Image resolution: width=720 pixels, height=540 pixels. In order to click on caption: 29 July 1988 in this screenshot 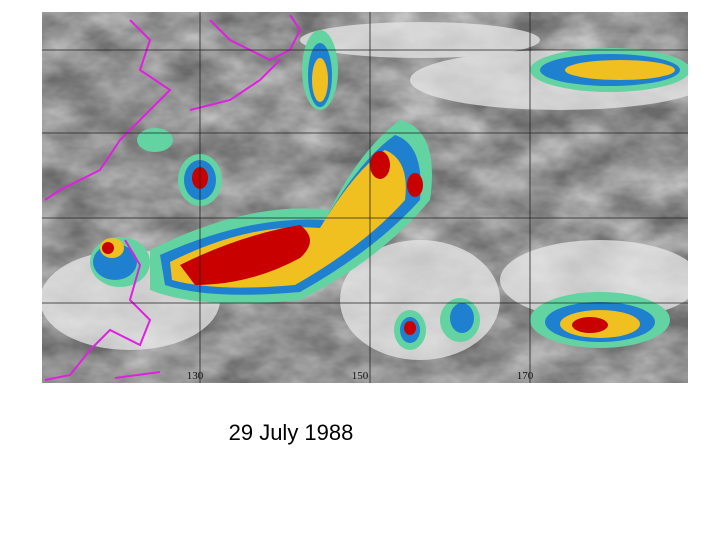, I will do `click(291, 432)`.